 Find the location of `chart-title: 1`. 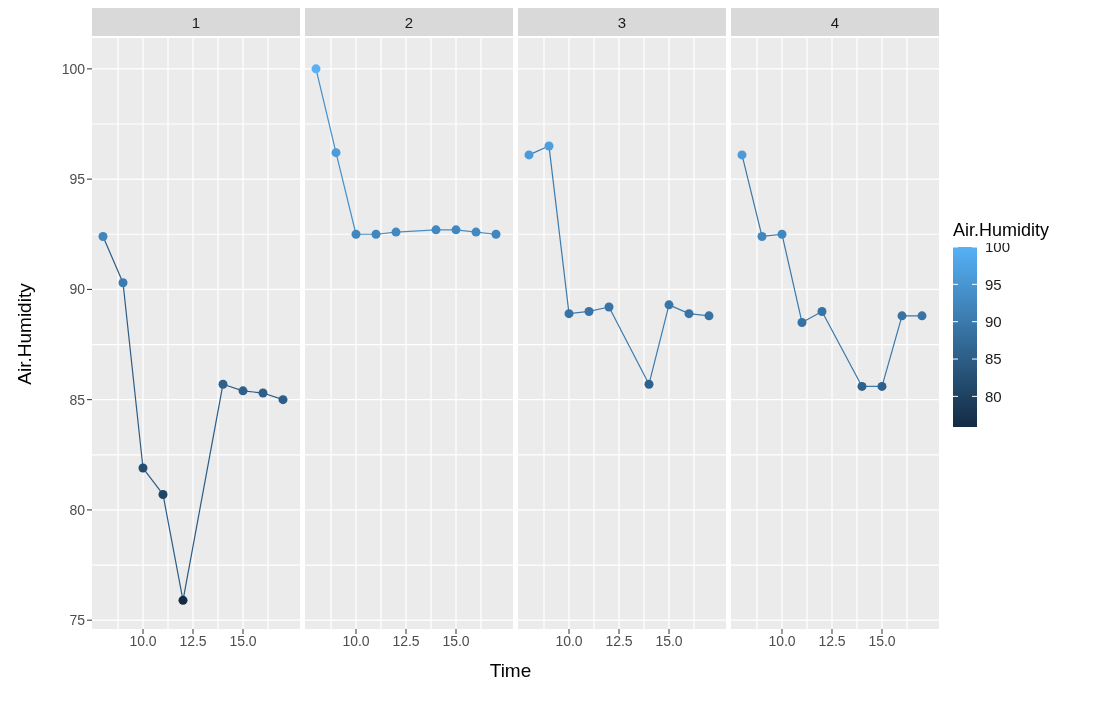

chart-title: 1 is located at coordinates (196, 22).